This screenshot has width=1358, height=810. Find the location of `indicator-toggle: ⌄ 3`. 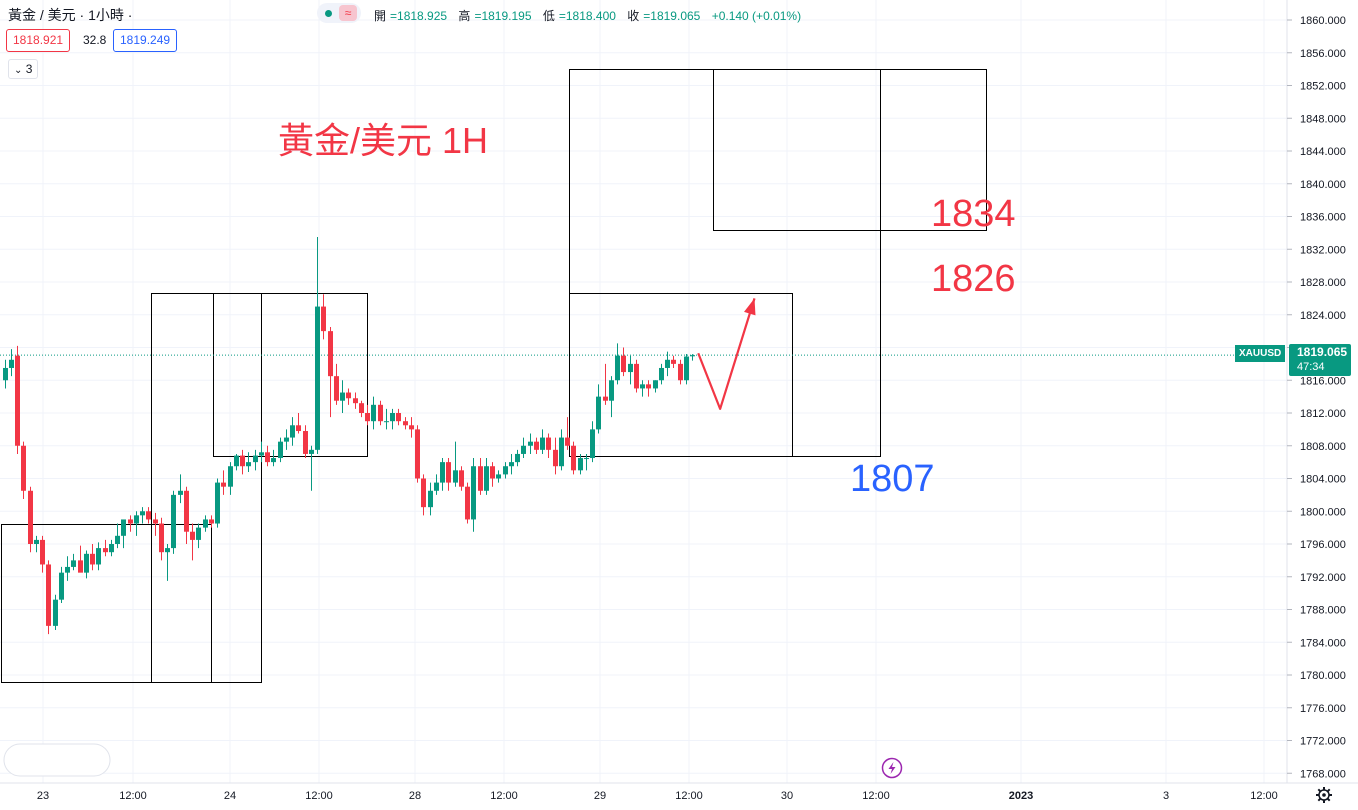

indicator-toggle: ⌄ 3 is located at coordinates (23, 69).